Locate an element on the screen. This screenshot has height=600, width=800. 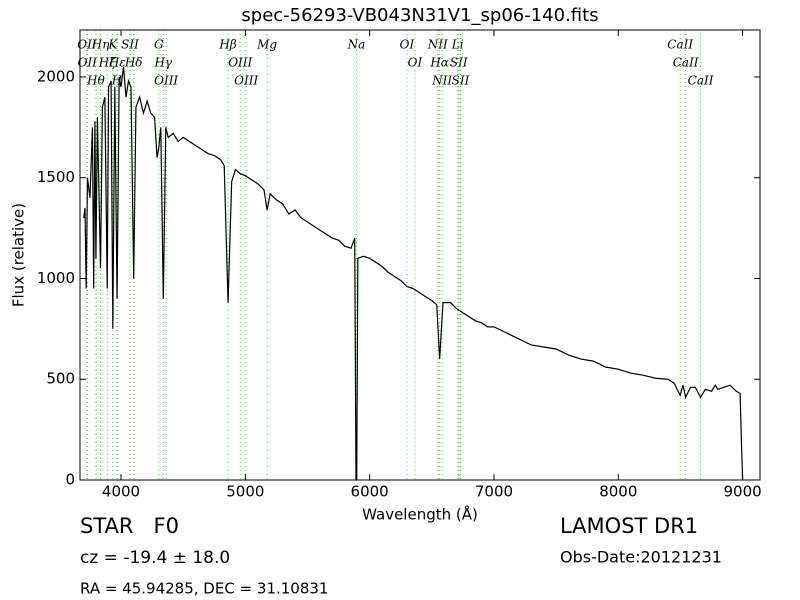
x-tick-label: 7000 is located at coordinates (494, 492).